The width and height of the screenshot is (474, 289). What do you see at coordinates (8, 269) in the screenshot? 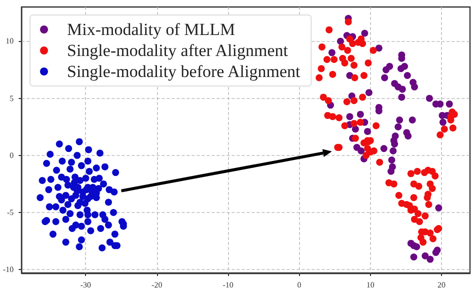
I see `y-tick-label: -10` at bounding box center [8, 269].